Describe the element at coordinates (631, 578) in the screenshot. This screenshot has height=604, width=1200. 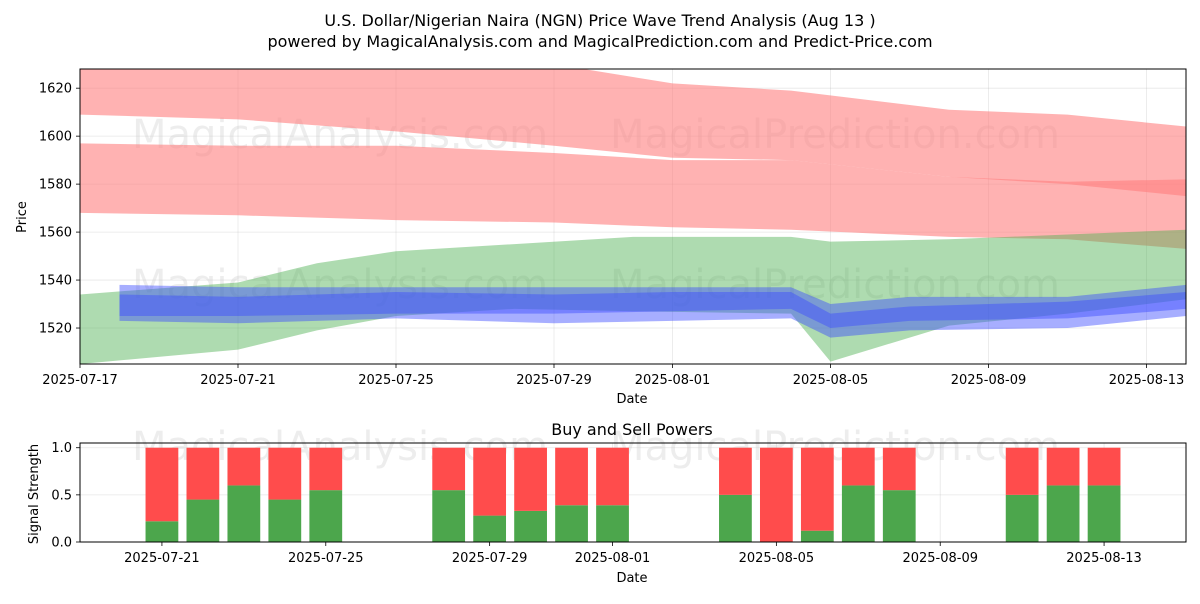
I see `bottom-xlabel: Date` at that location.